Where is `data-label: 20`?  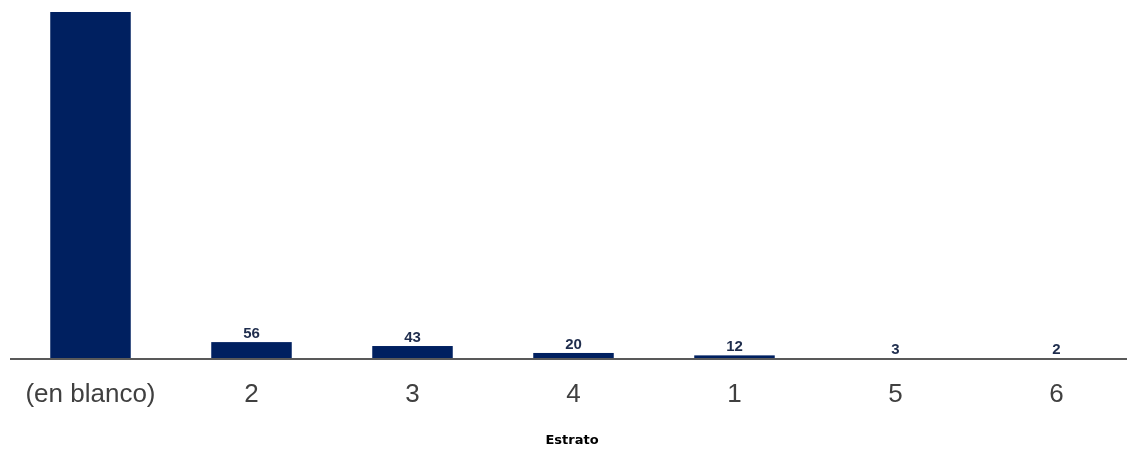 data-label: 20 is located at coordinates (573, 343).